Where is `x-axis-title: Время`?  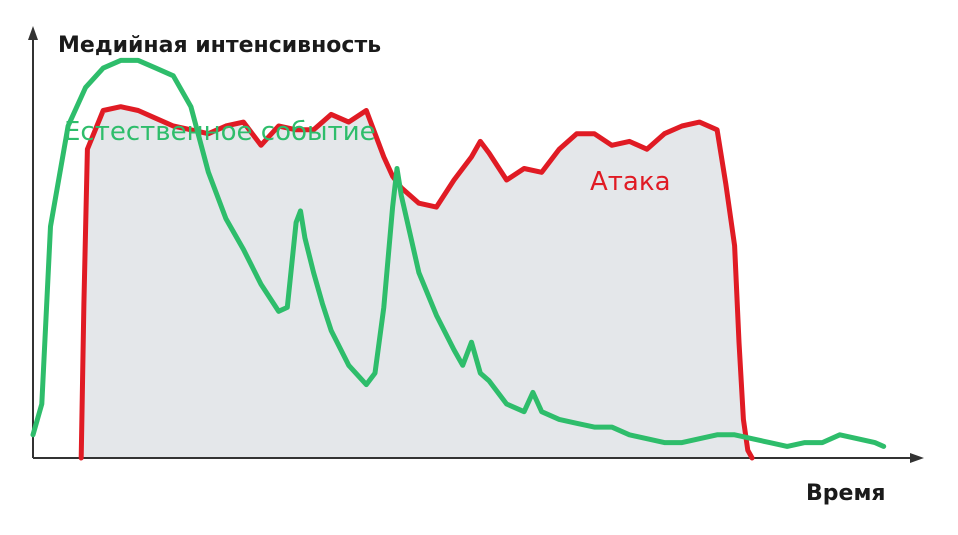
x-axis-title: Время is located at coordinates (846, 493).